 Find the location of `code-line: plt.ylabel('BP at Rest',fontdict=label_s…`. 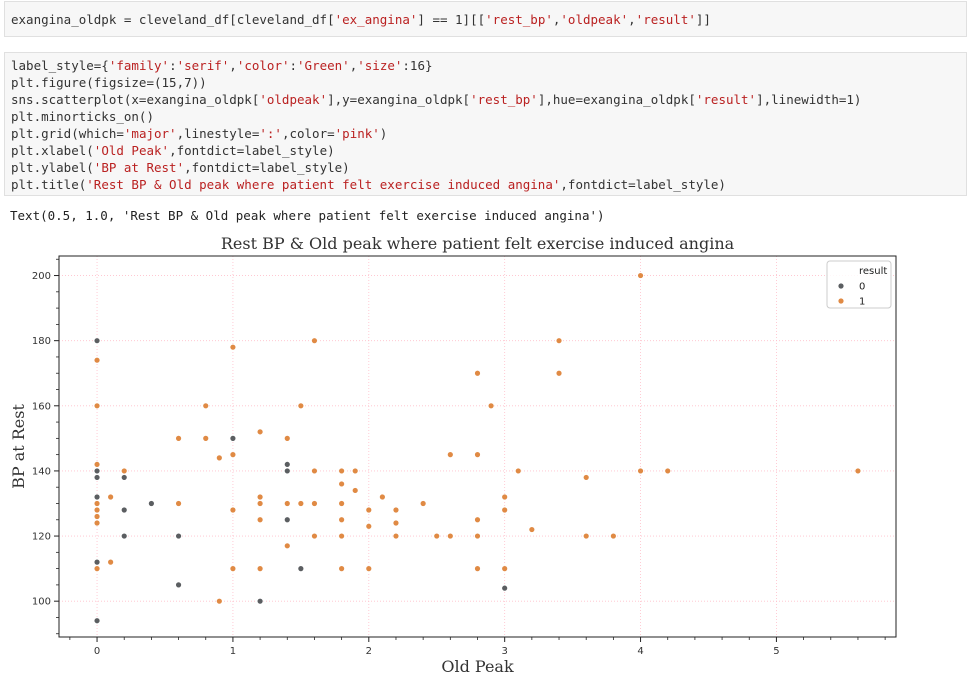

code-line: plt.ylabel('BP at Rest',fontdict=label_s… is located at coordinates (485, 167).